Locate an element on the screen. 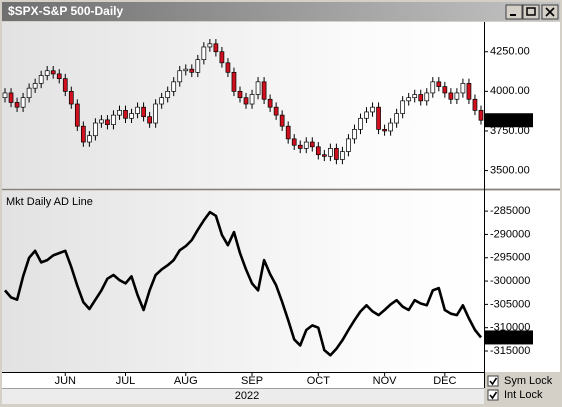  x-tick-label: SEP is located at coordinates (252, 381).